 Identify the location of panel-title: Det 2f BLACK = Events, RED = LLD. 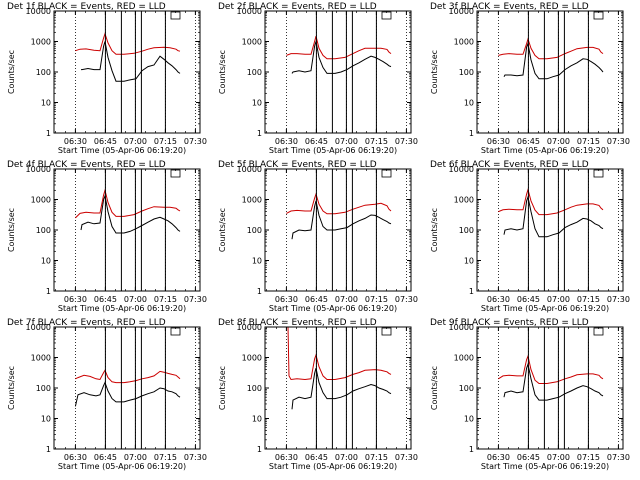
(297, 7).